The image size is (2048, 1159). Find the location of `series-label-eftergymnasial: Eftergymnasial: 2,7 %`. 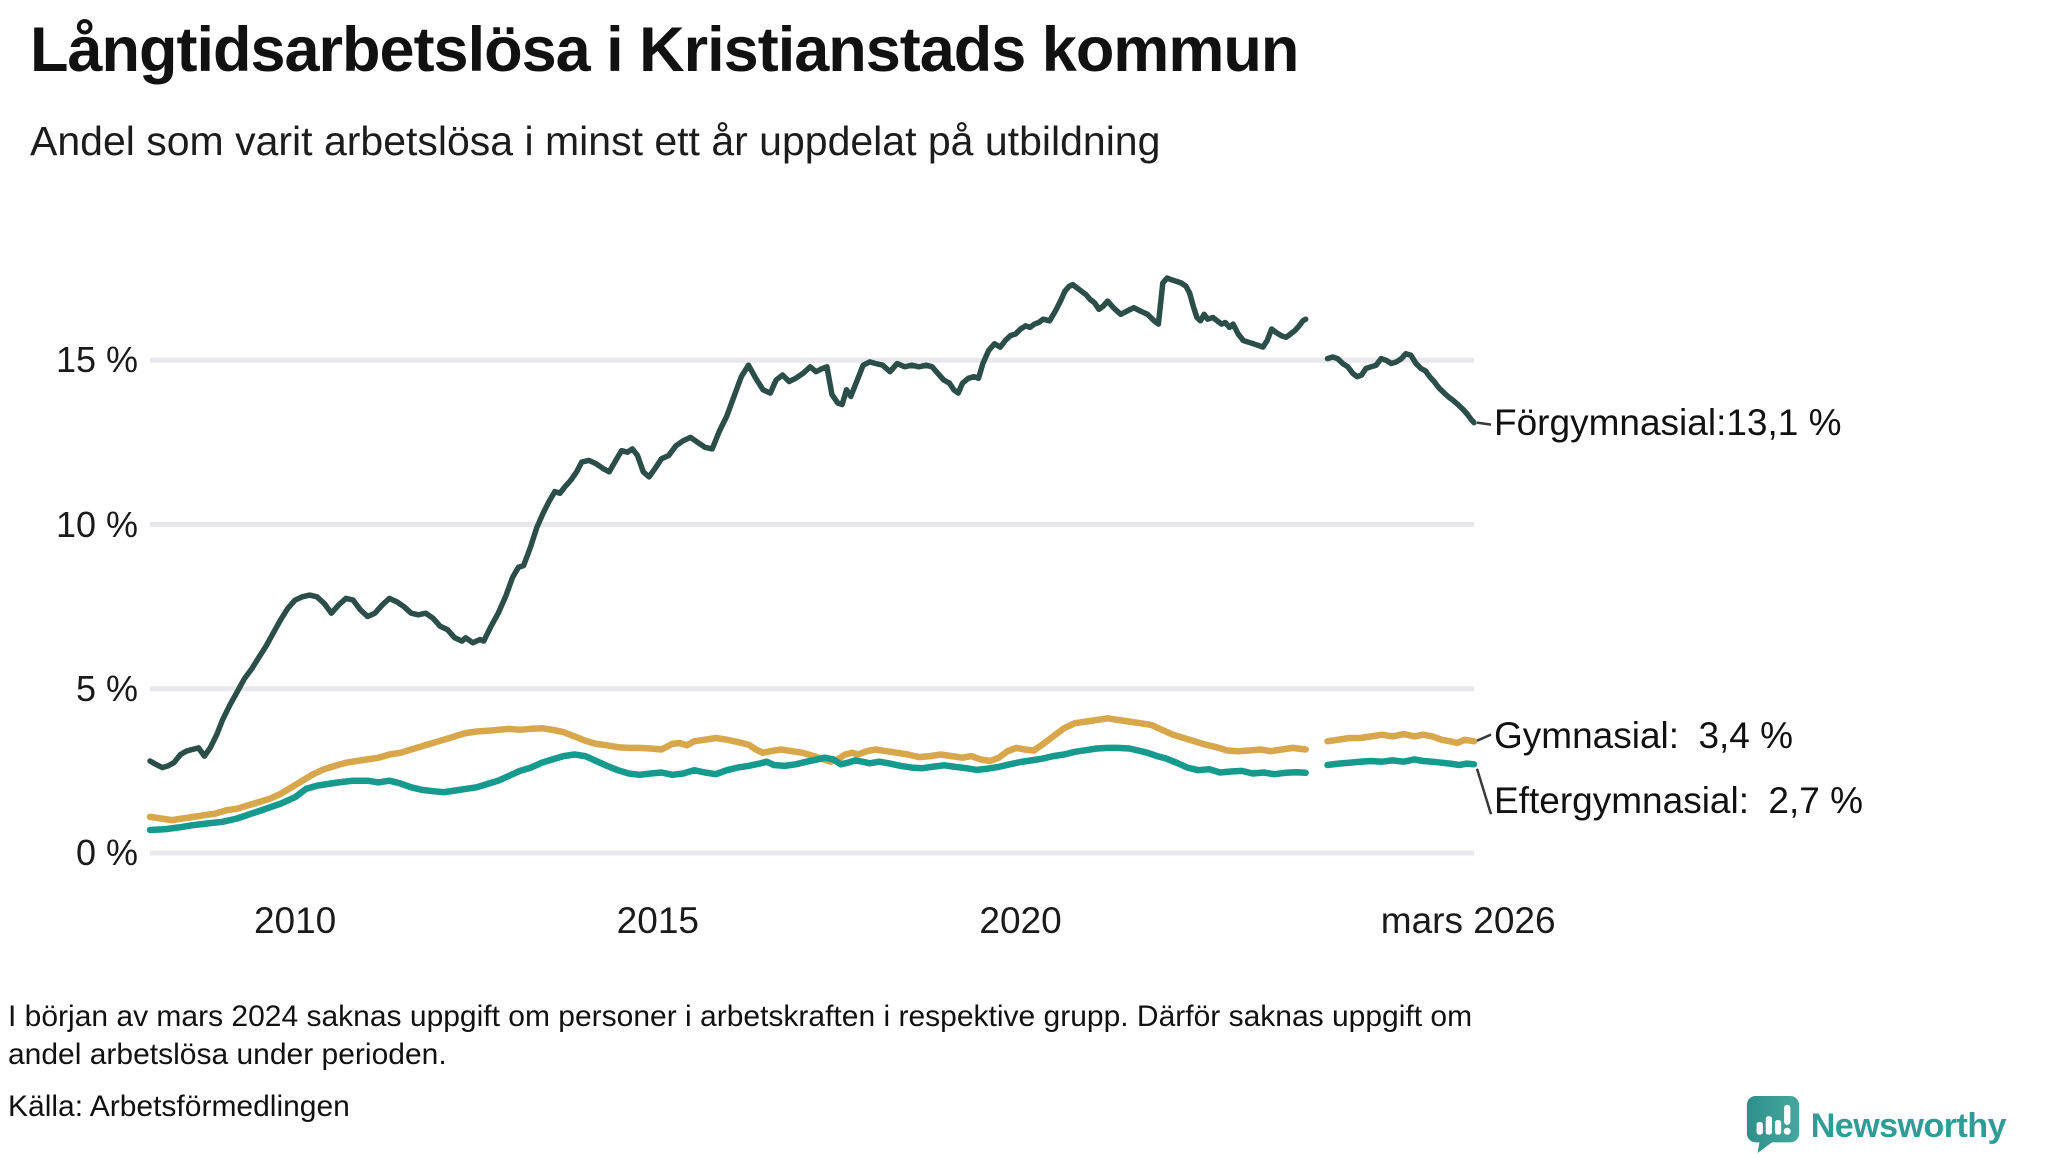

series-label-eftergymnasial: Eftergymnasial: 2,7 % is located at coordinates (1678, 801).